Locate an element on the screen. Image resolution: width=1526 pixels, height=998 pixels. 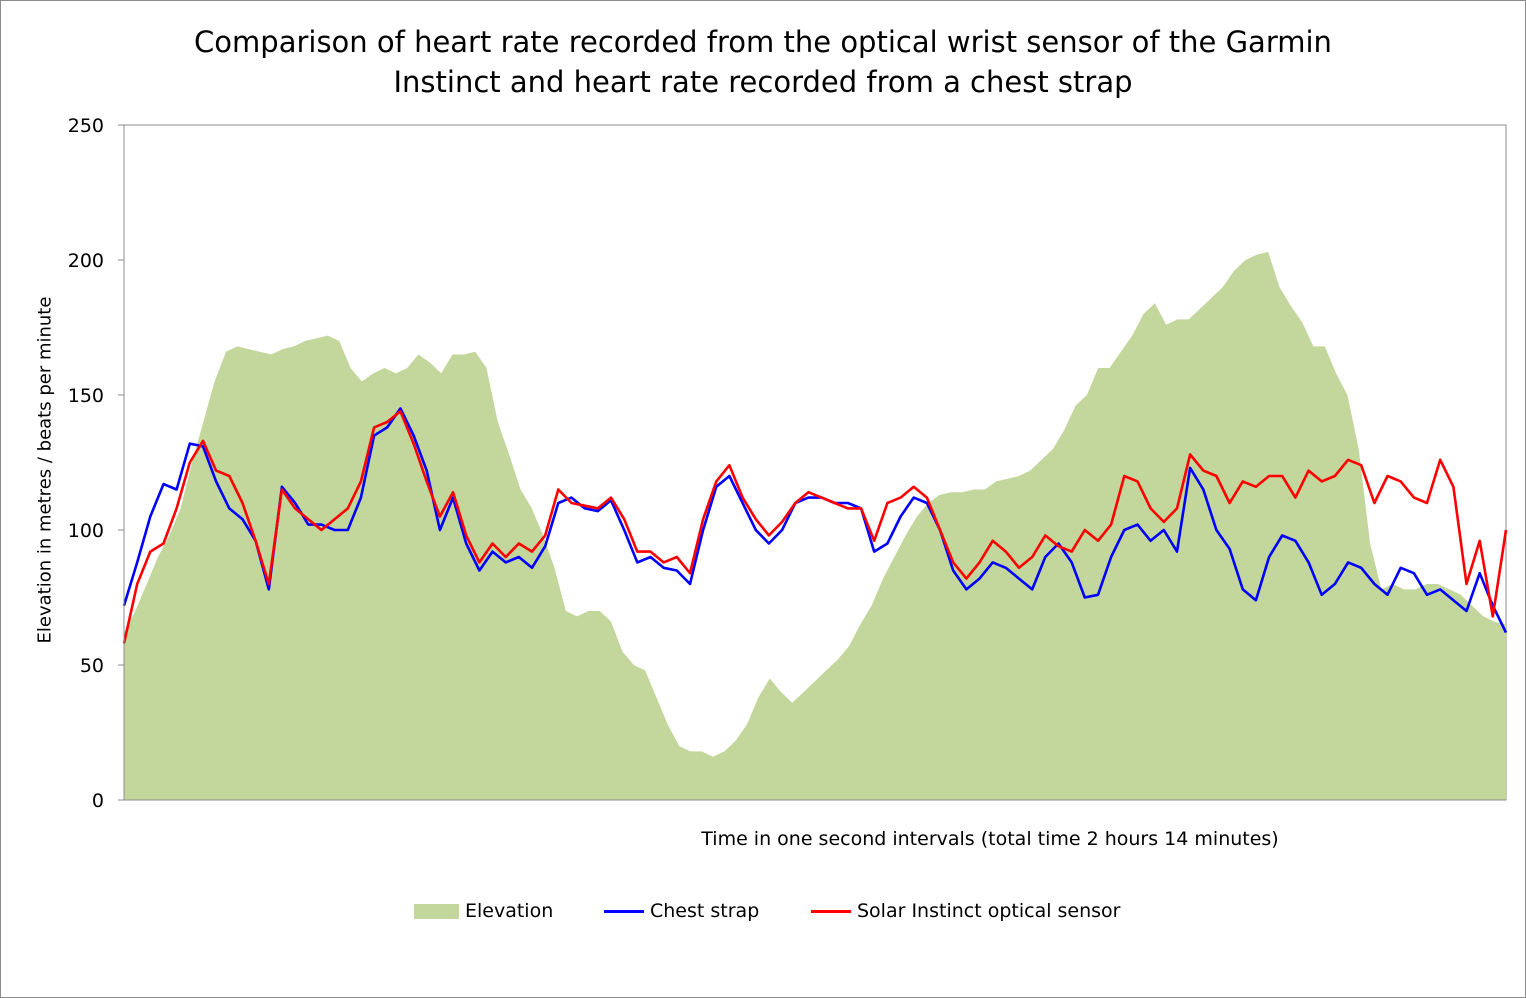
legend-item-solar-instinct: Solar Instinct optical sensor is located at coordinates (966, 911).